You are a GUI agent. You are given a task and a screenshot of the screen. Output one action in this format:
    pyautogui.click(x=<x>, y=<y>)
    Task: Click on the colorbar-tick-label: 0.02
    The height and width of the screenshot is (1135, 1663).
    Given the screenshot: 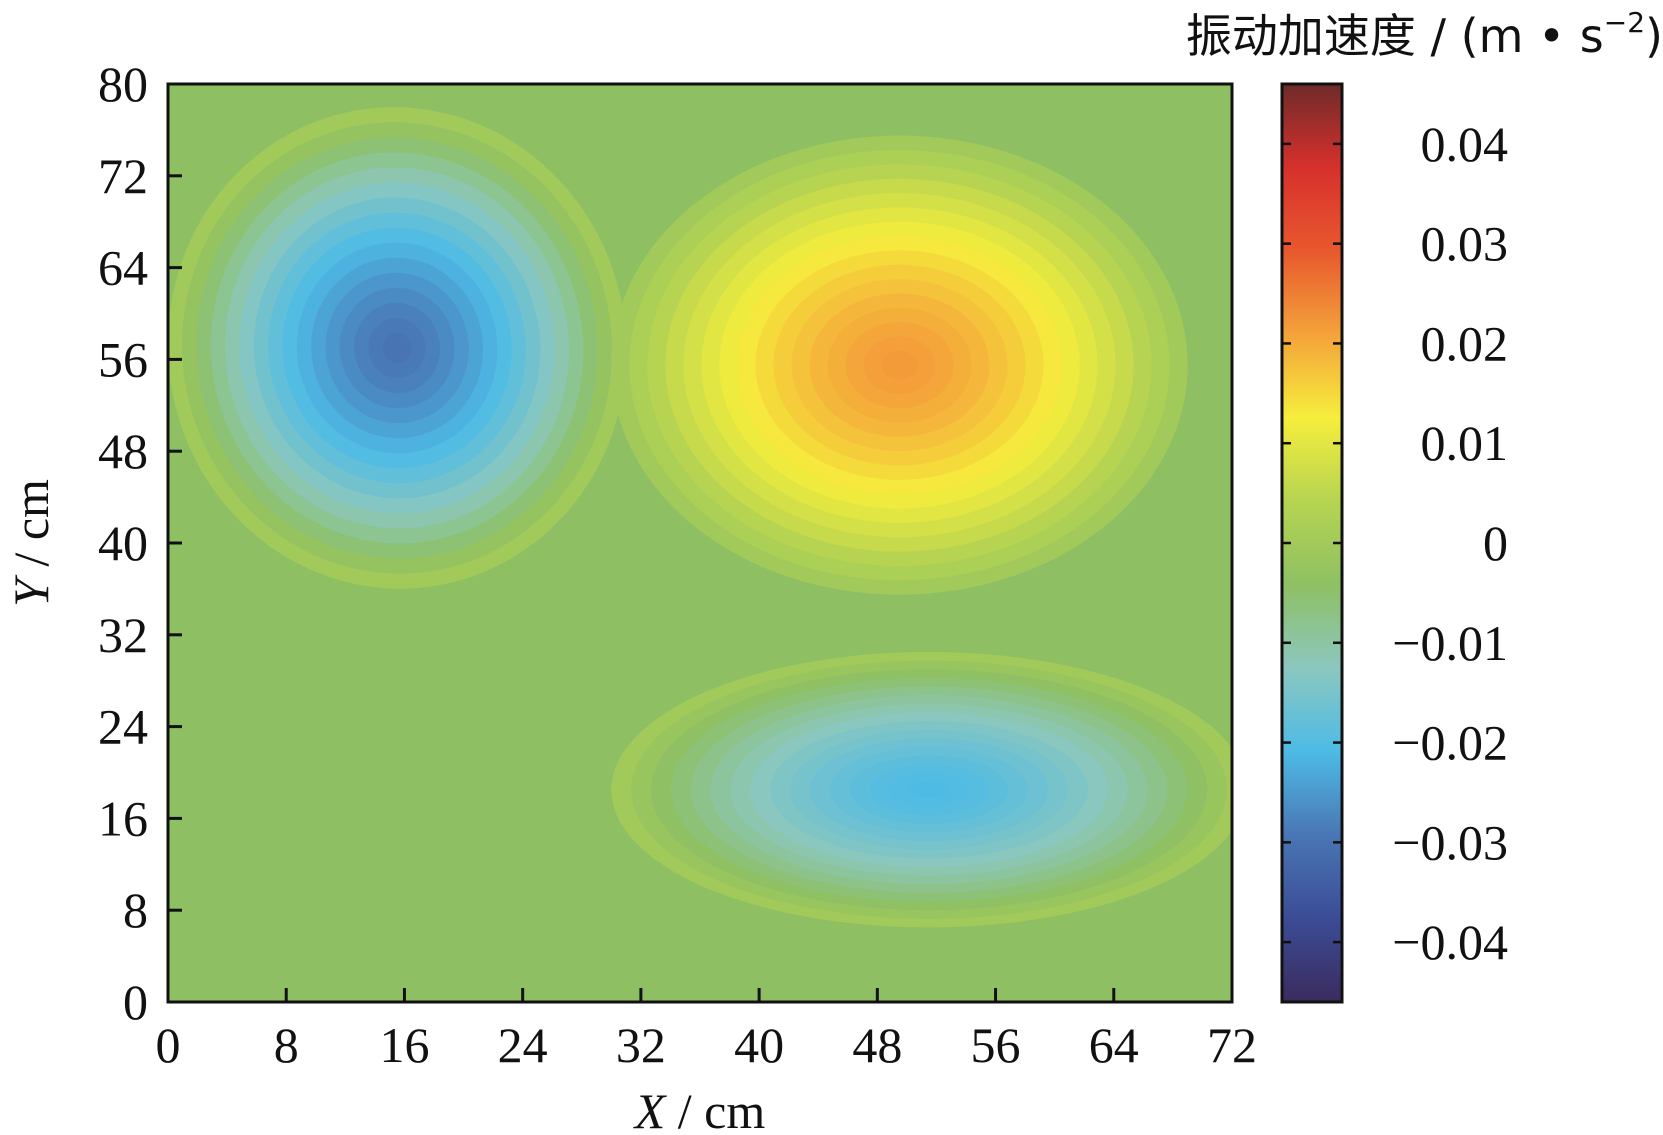 What is the action you would take?
    pyautogui.click(x=1465, y=343)
    